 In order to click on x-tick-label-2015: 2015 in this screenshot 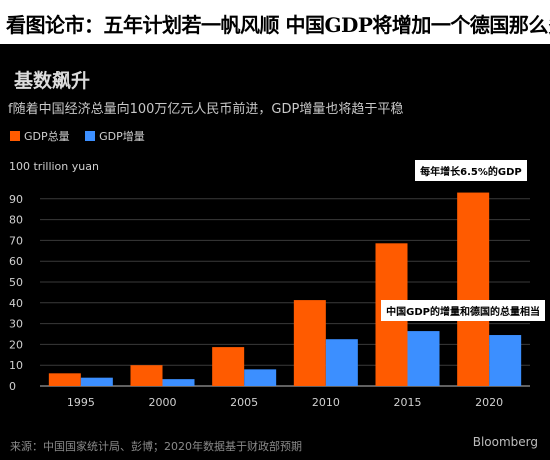, I will do `click(408, 402)`.